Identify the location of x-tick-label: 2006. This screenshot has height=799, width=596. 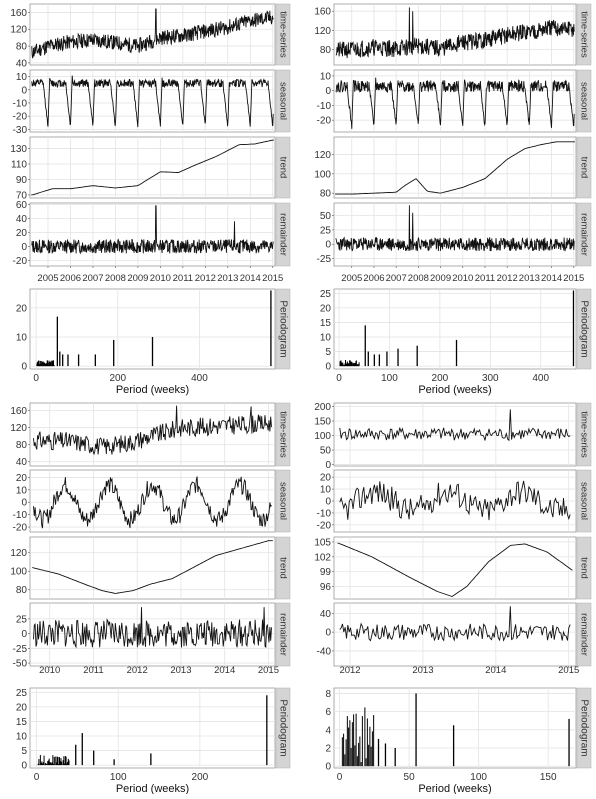
(373, 278).